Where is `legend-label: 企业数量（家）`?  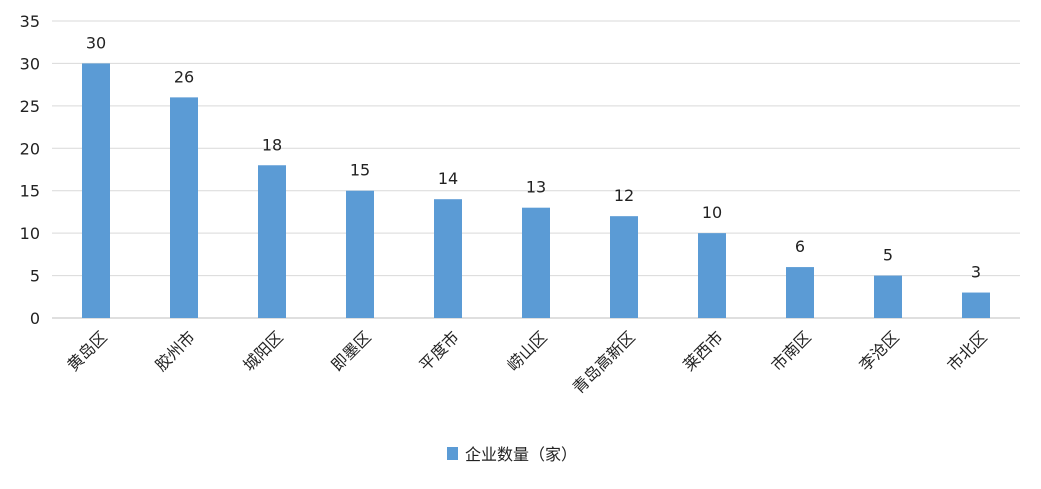 legend-label: 企业数量（家） is located at coordinates (521, 454).